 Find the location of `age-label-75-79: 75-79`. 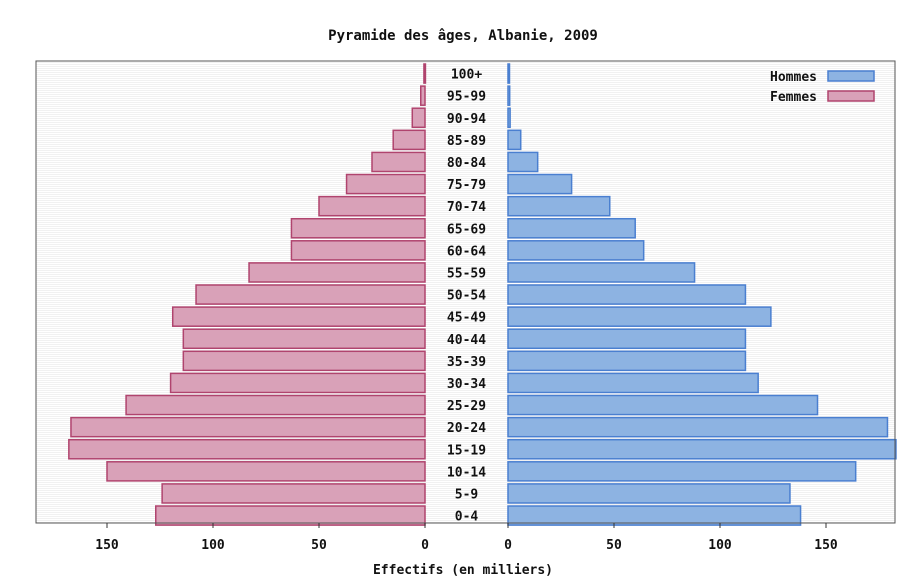

age-label-75-79: 75-79 is located at coordinates (466, 185).